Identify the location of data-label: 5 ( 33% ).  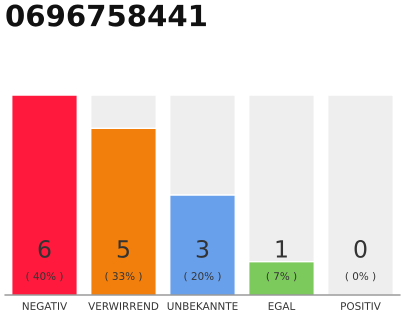
(123, 261).